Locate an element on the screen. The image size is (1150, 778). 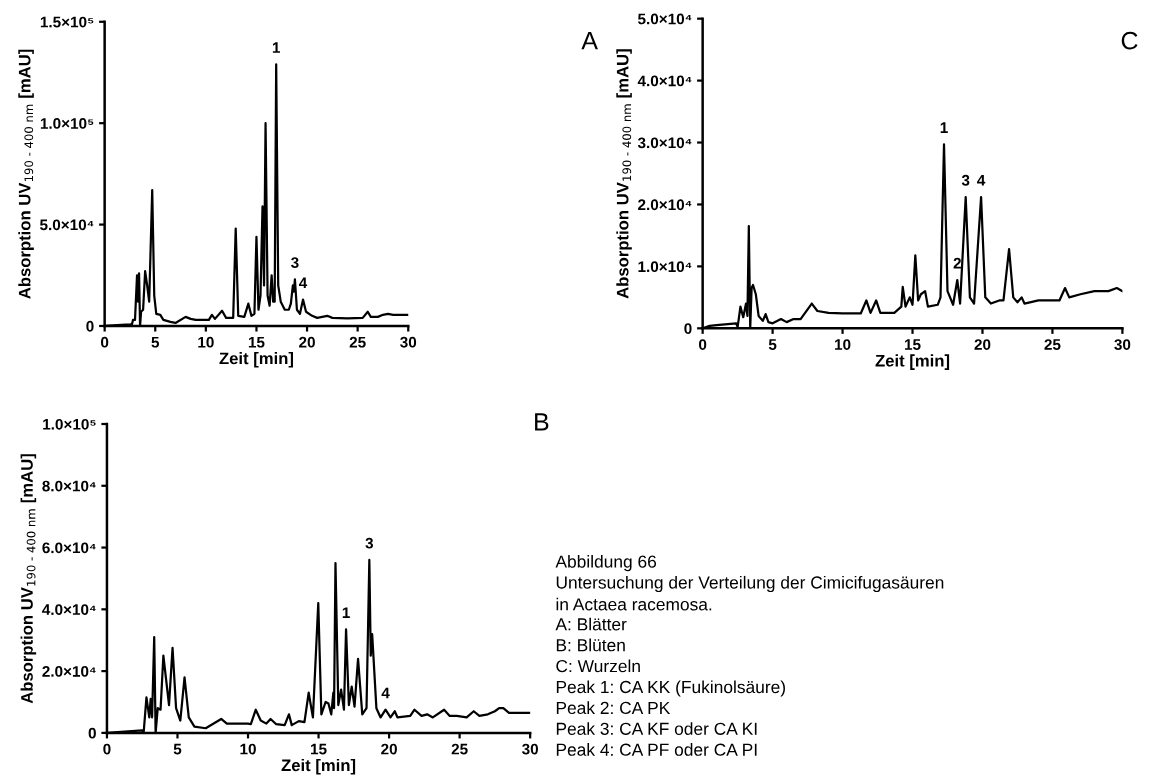
text: Peak 3: CA KF oder CA KI is located at coordinates (656, 728).